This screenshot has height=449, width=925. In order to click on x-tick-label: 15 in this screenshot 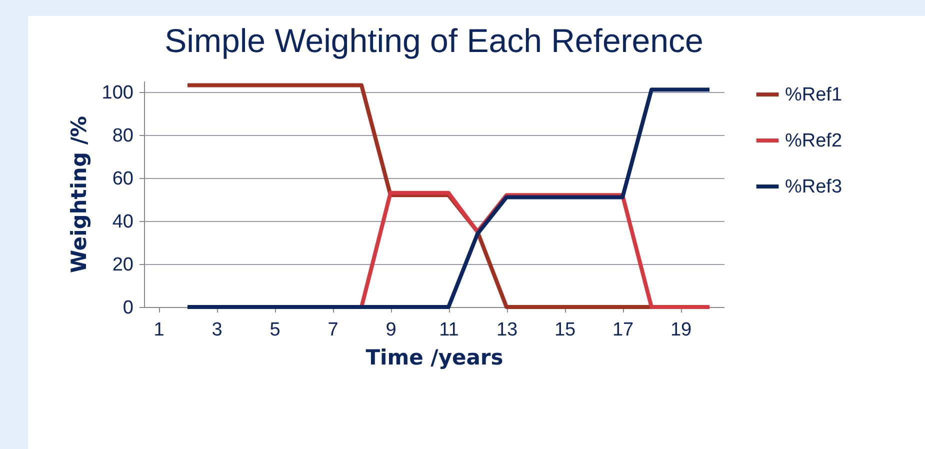, I will do `click(565, 330)`.